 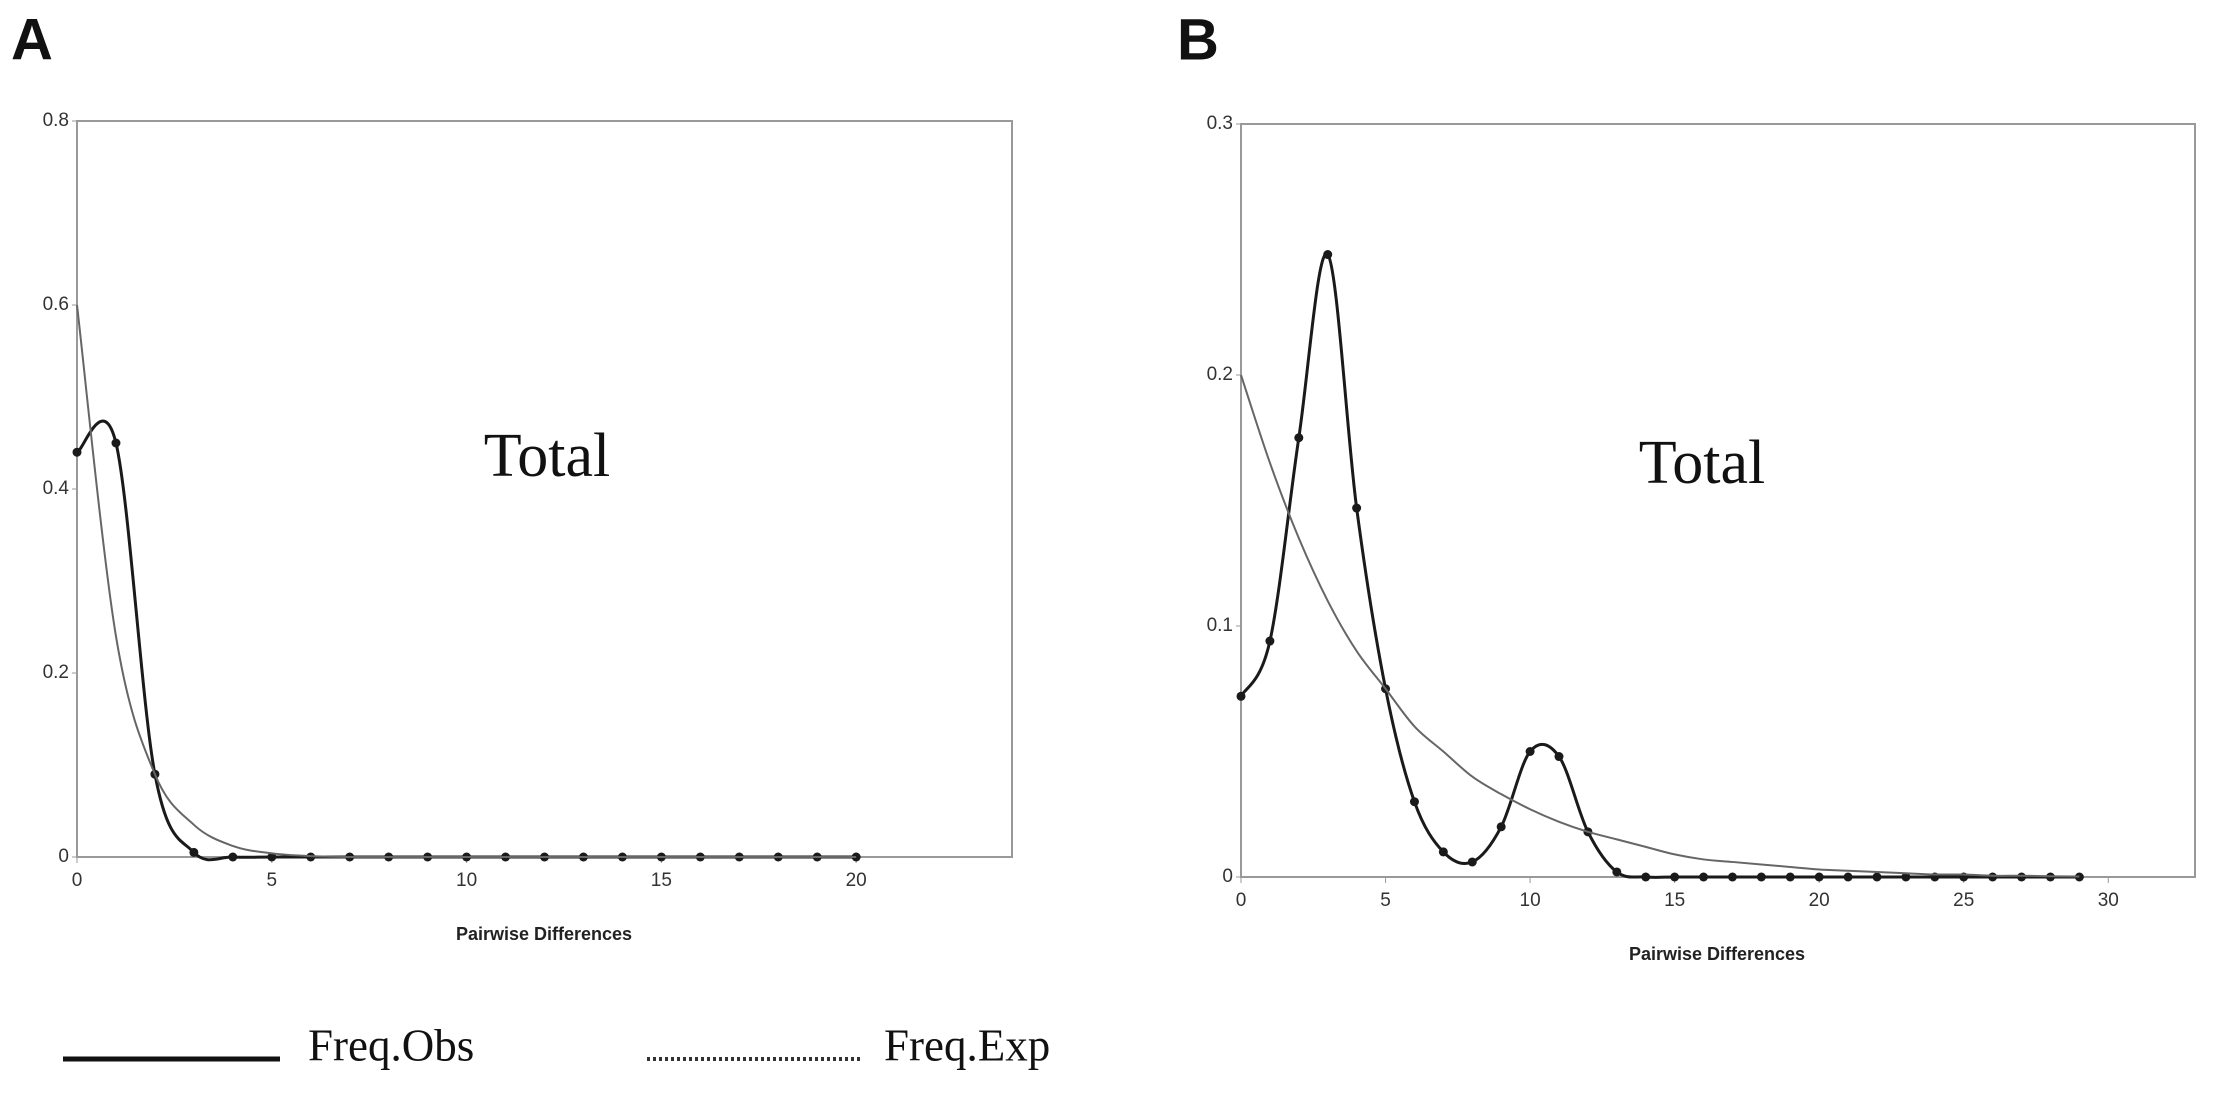 What do you see at coordinates (1198, 39) in the screenshot?
I see `panel-label: B` at bounding box center [1198, 39].